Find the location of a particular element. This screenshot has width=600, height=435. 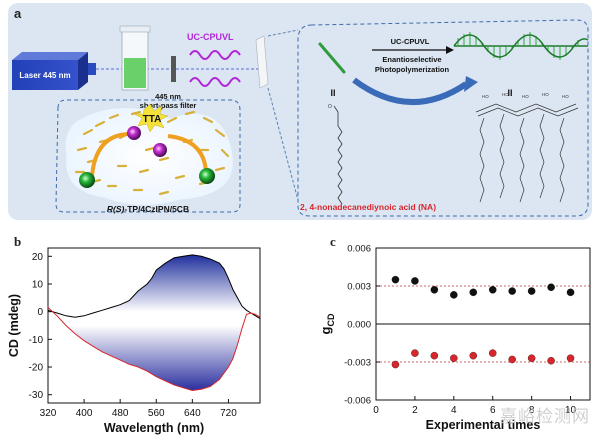

polymer-helix is located at coordinates (521, 46).